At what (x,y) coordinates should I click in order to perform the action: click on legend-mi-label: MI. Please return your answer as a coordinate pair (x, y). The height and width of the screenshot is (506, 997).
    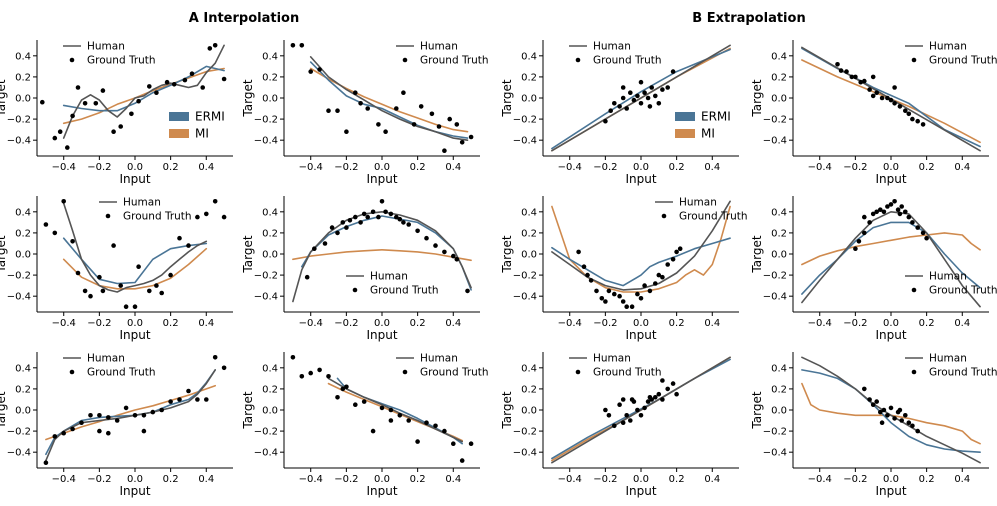
    Looking at the image, I should click on (708, 134).